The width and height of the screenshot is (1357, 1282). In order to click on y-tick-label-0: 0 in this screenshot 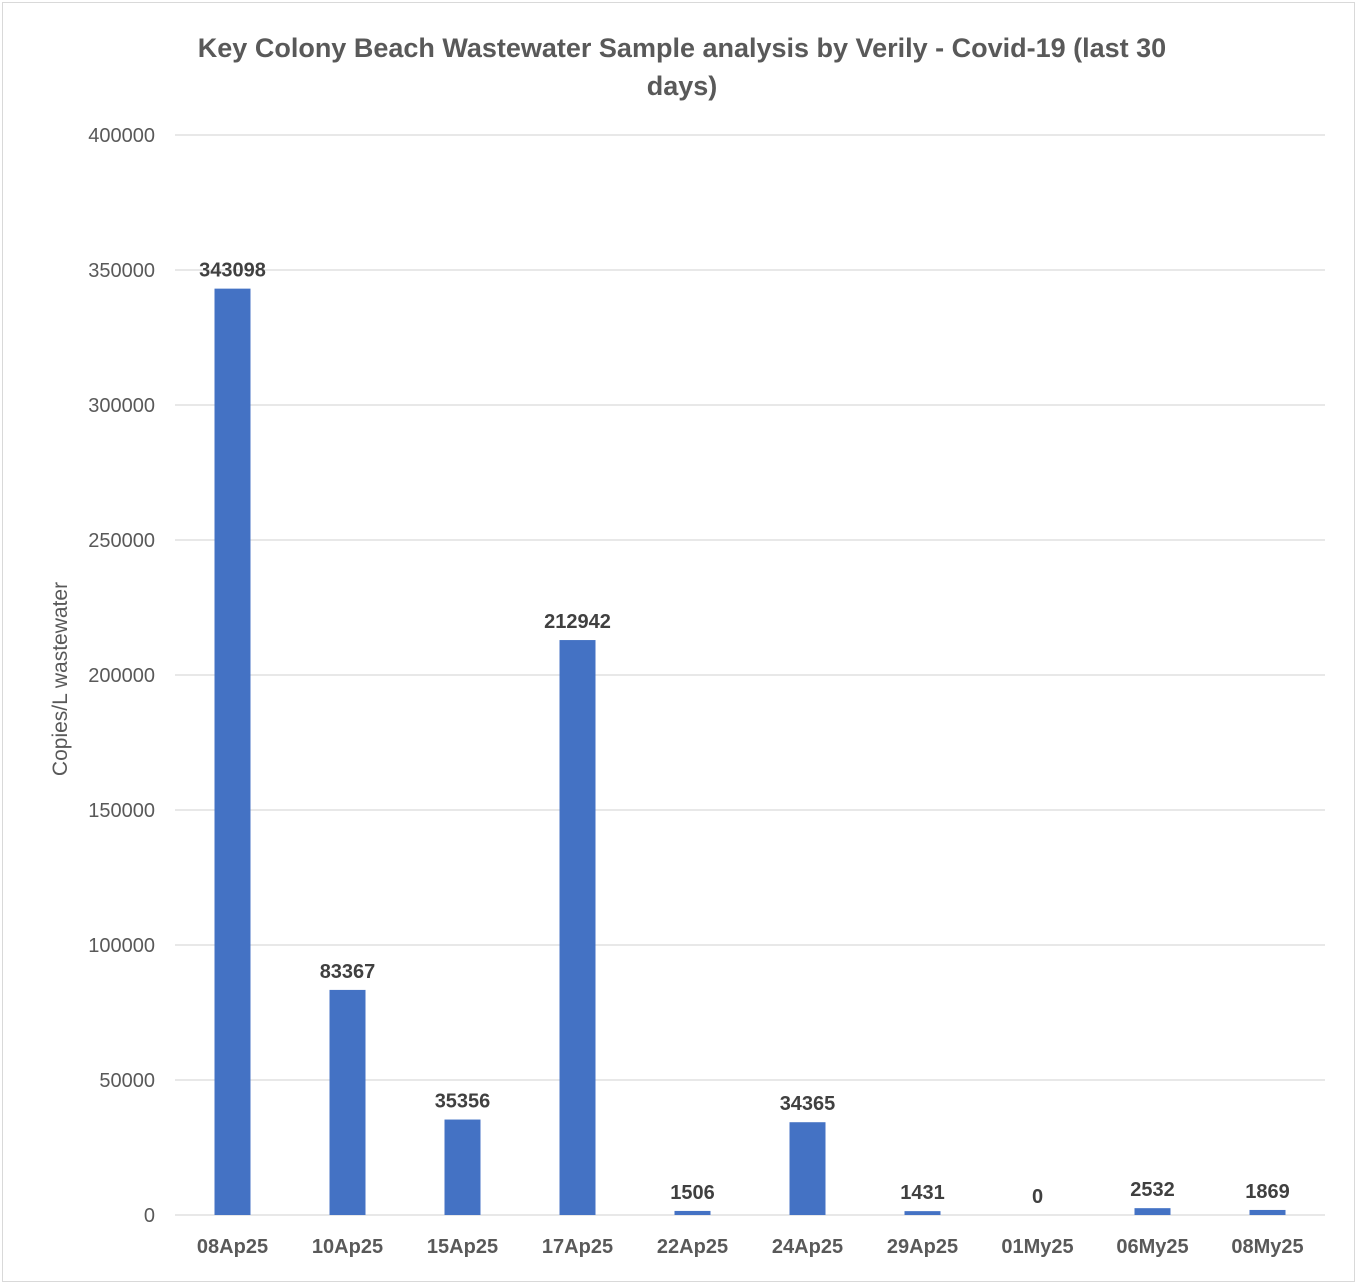, I will do `click(149, 1216)`.